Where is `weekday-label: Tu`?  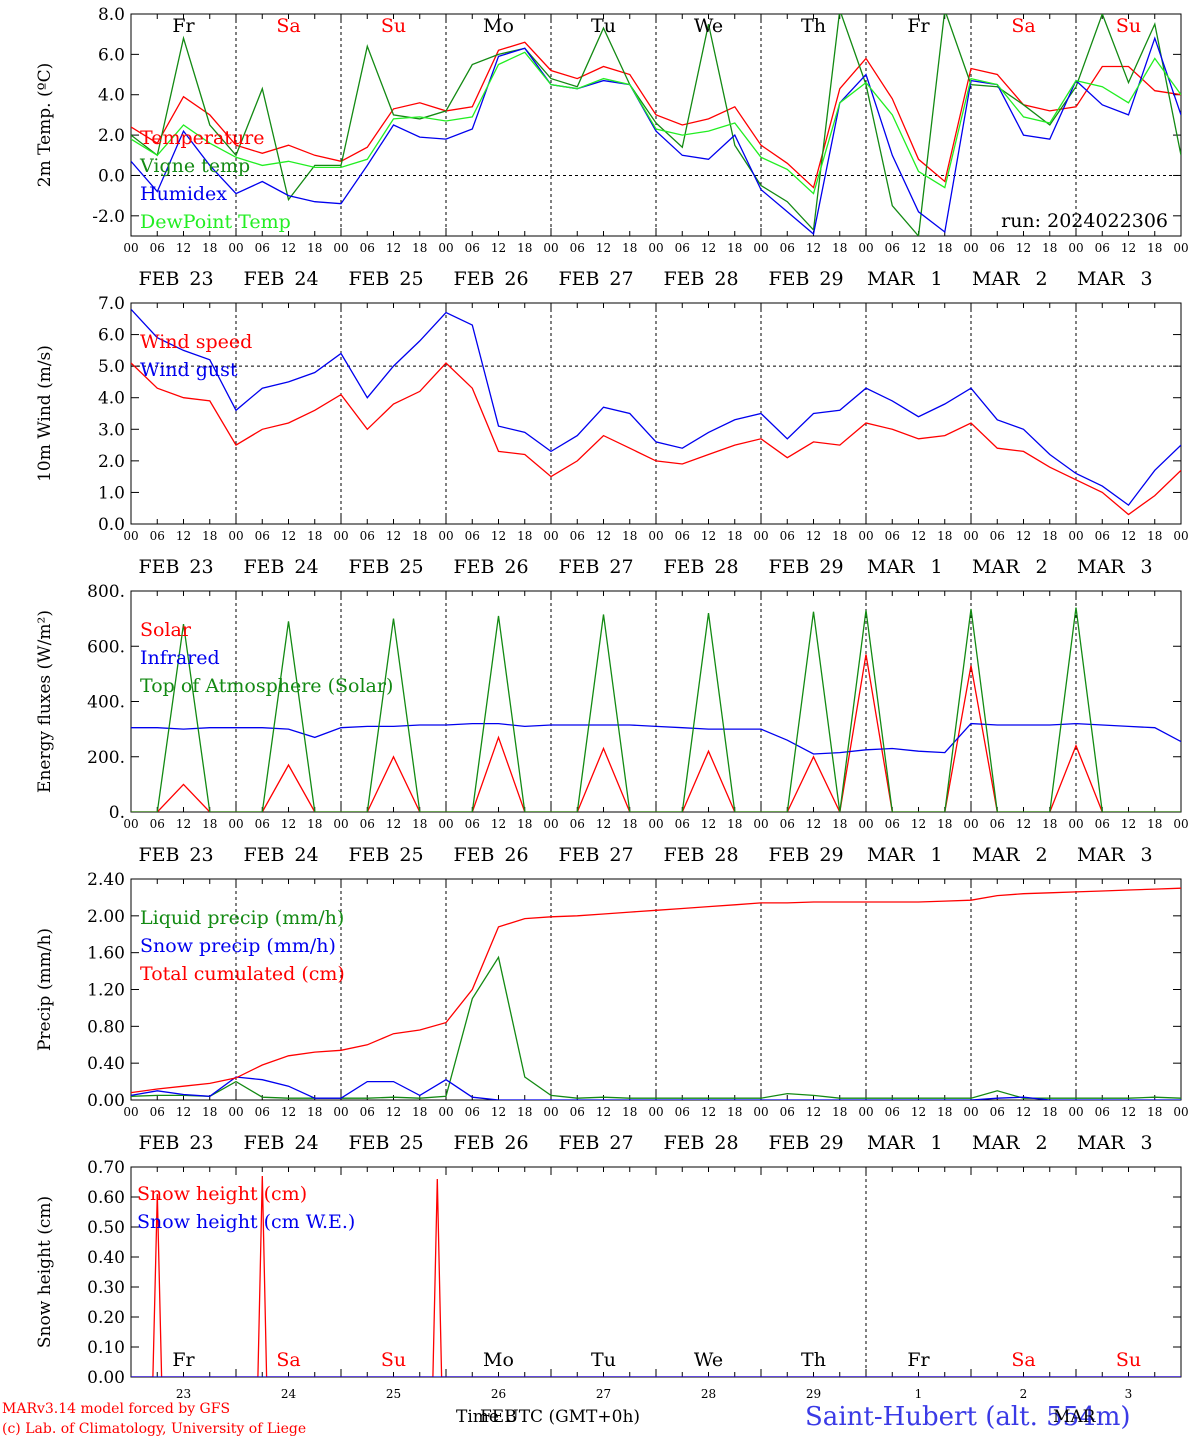 weekday-label: Tu is located at coordinates (603, 1360).